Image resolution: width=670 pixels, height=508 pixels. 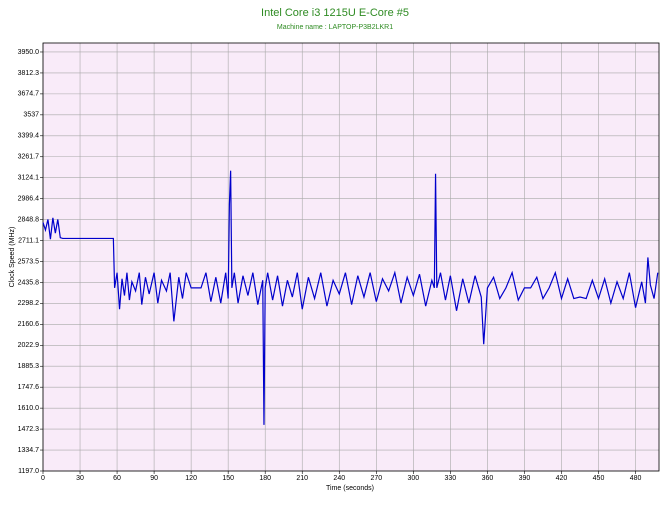 What do you see at coordinates (488, 478) in the screenshot?
I see `x-tick-label: 360` at bounding box center [488, 478].